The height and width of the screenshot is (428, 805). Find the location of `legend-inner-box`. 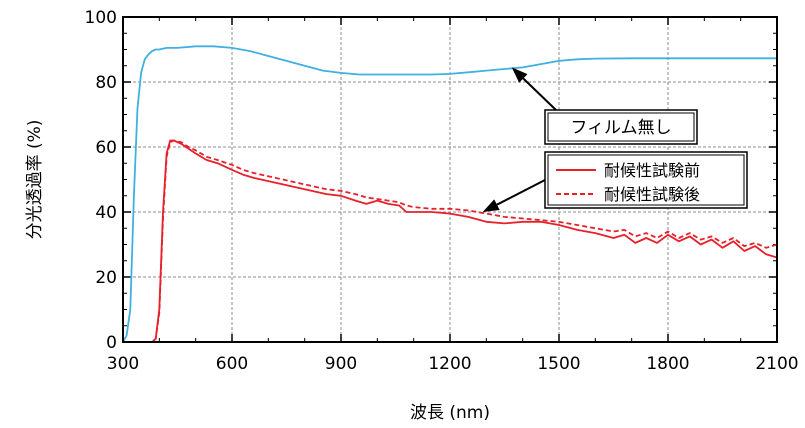

legend-inner-box is located at coordinates (646, 180).